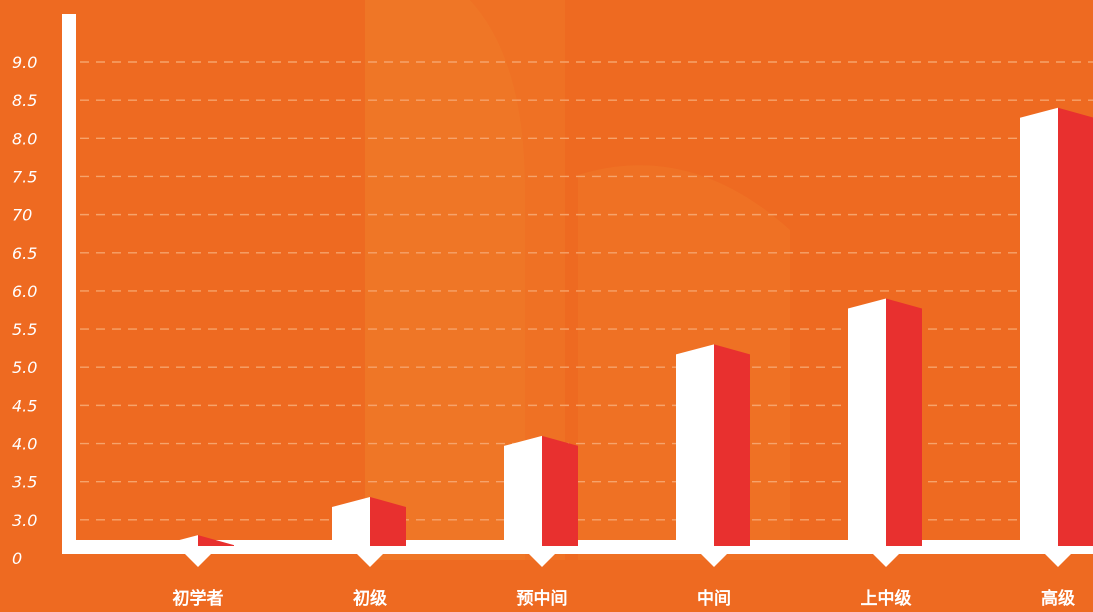 This screenshot has height=612, width=1093. I want to click on y-tick-label: 9.0, so click(24, 62).